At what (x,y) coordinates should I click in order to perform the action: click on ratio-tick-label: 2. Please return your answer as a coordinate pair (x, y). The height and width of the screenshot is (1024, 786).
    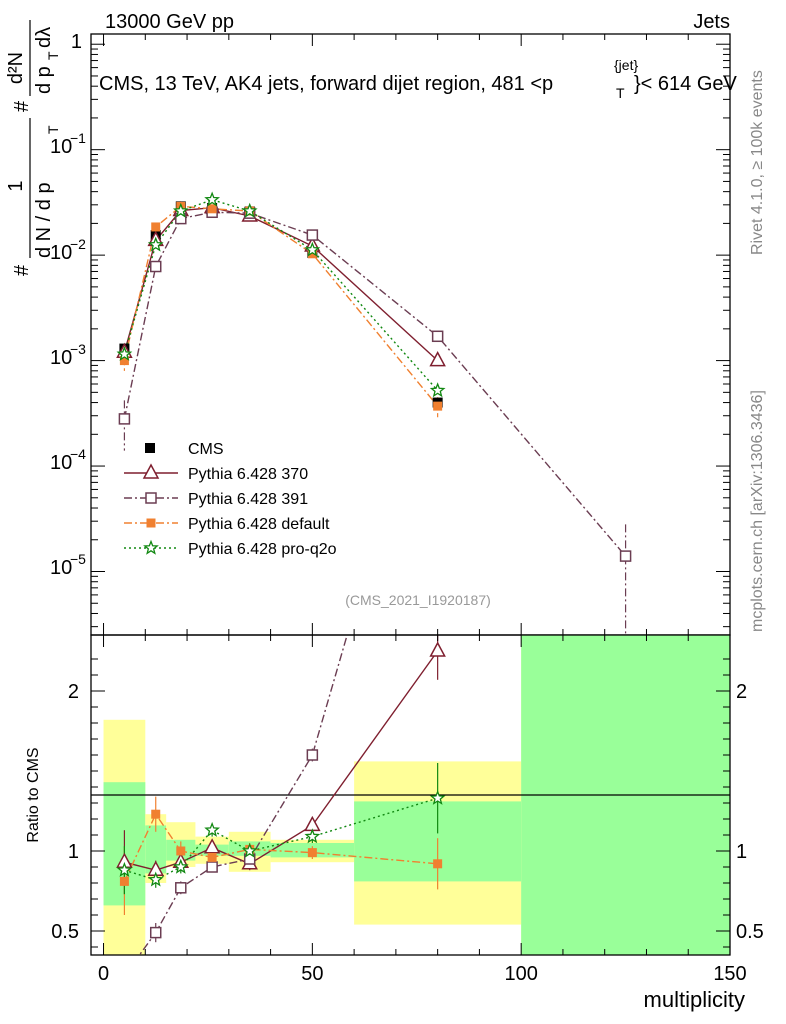
    Looking at the image, I should click on (73, 692).